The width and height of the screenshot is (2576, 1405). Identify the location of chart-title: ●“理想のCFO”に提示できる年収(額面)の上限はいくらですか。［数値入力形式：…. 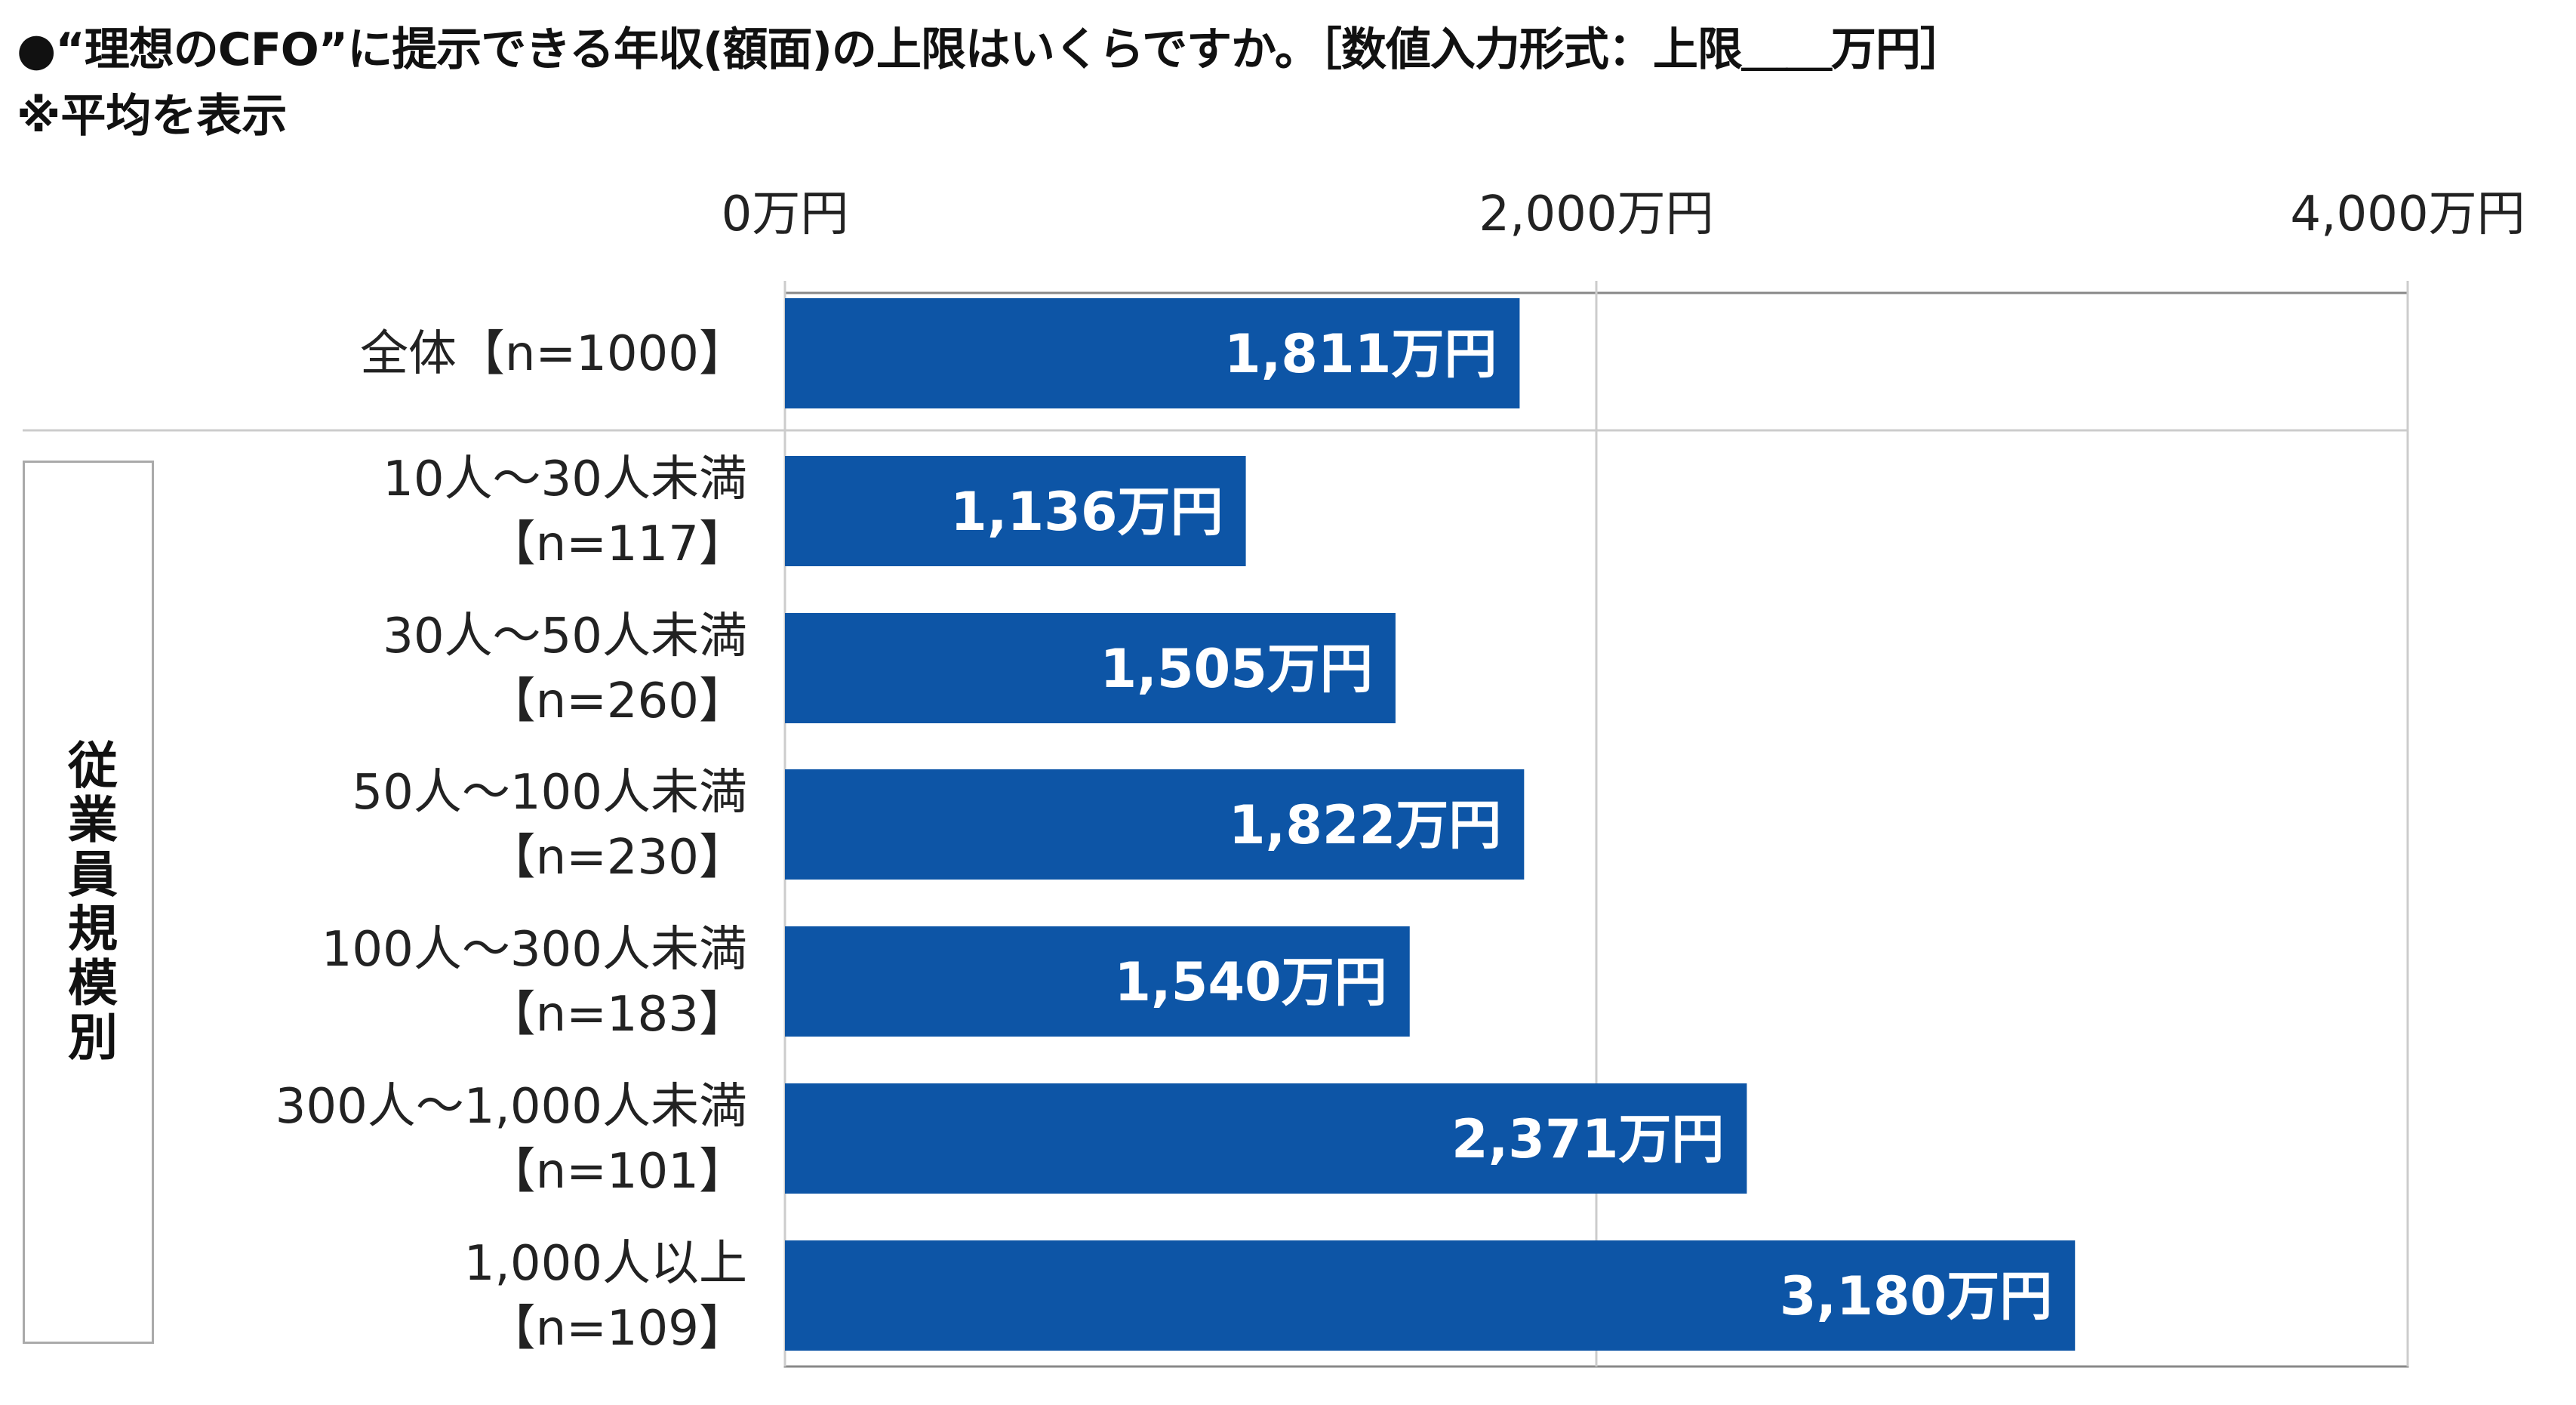
(991, 49).